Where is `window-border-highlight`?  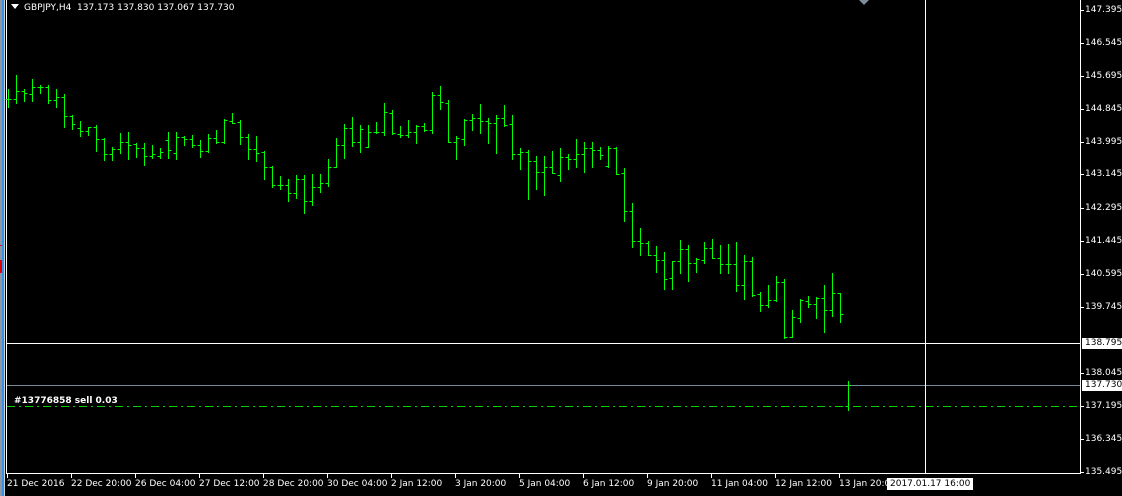 window-border-highlight is located at coordinates (4, 248).